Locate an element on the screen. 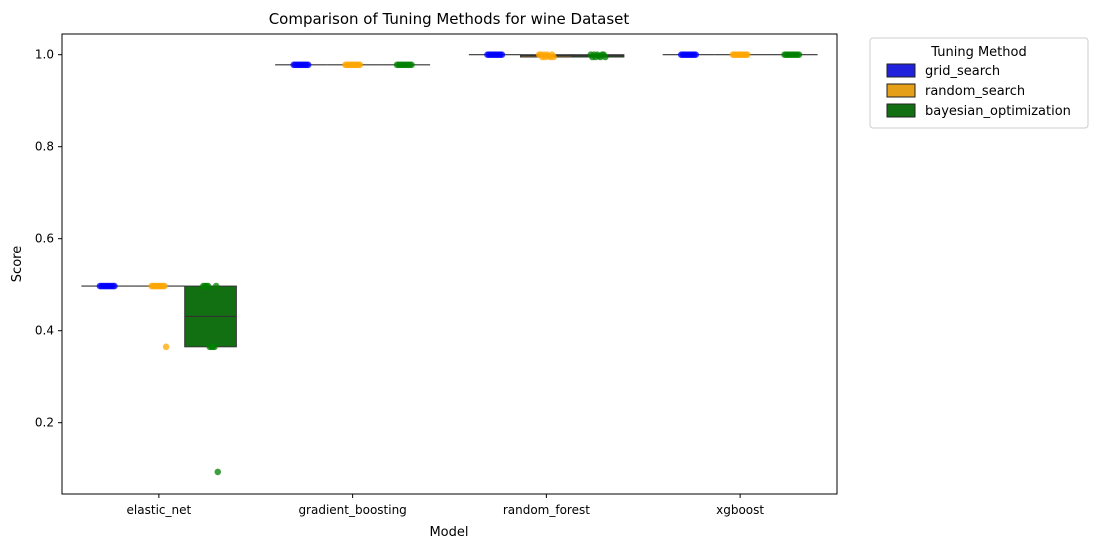 Image resolution: width=1098 pixels, height=547 pixels. legend-title: Tuning Method is located at coordinates (978, 52).